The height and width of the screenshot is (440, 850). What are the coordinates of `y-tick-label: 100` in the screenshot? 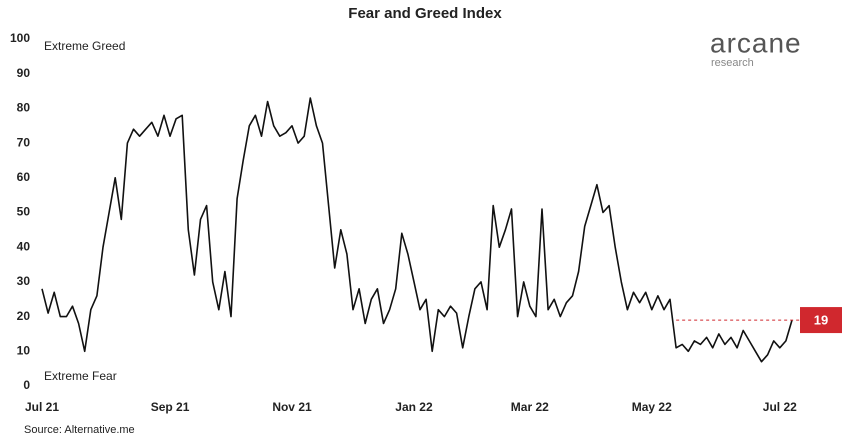 It's located at (20, 38).